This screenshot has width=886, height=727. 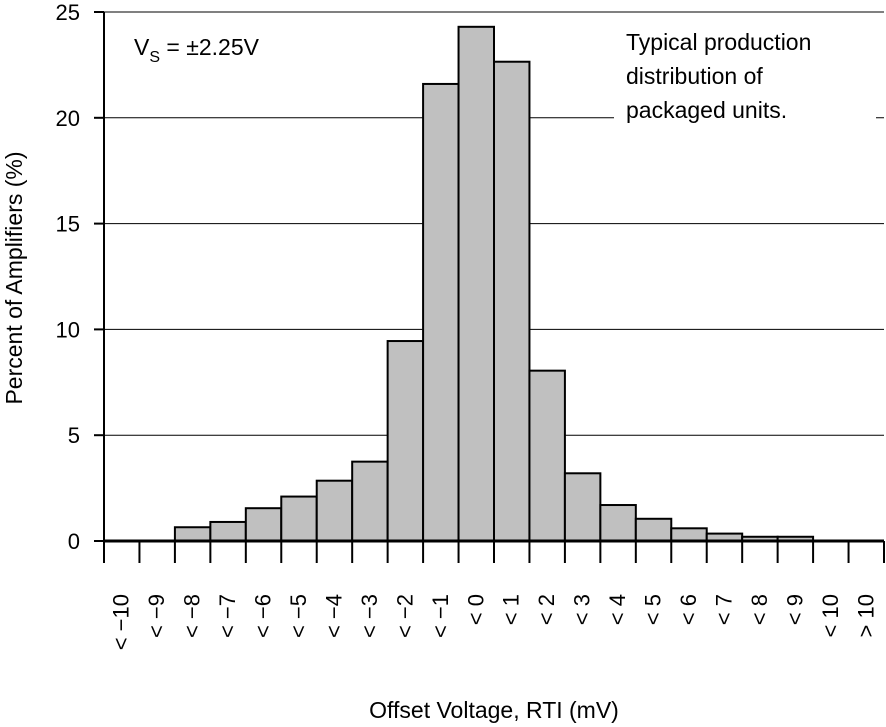 I want to click on x-category-label-20: < 10, so click(x=830, y=615).